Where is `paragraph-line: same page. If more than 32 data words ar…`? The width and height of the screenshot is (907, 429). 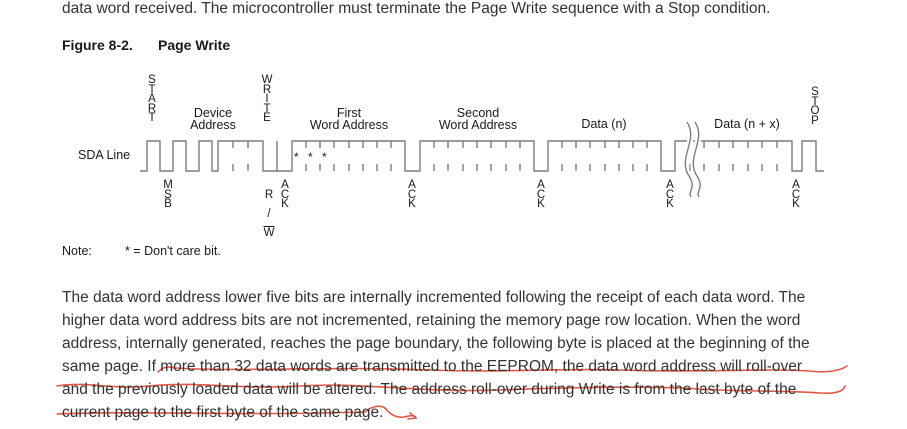 paragraph-line: same page. If more than 32 data words ar… is located at coordinates (432, 366).